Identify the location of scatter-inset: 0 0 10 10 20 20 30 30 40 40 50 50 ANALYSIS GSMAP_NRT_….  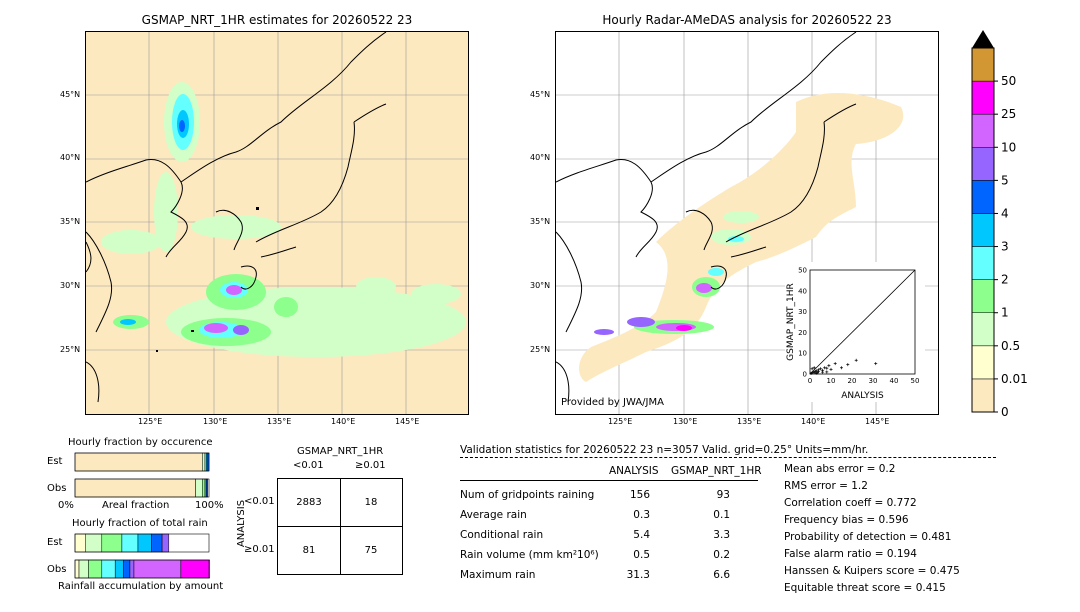
(855, 332).